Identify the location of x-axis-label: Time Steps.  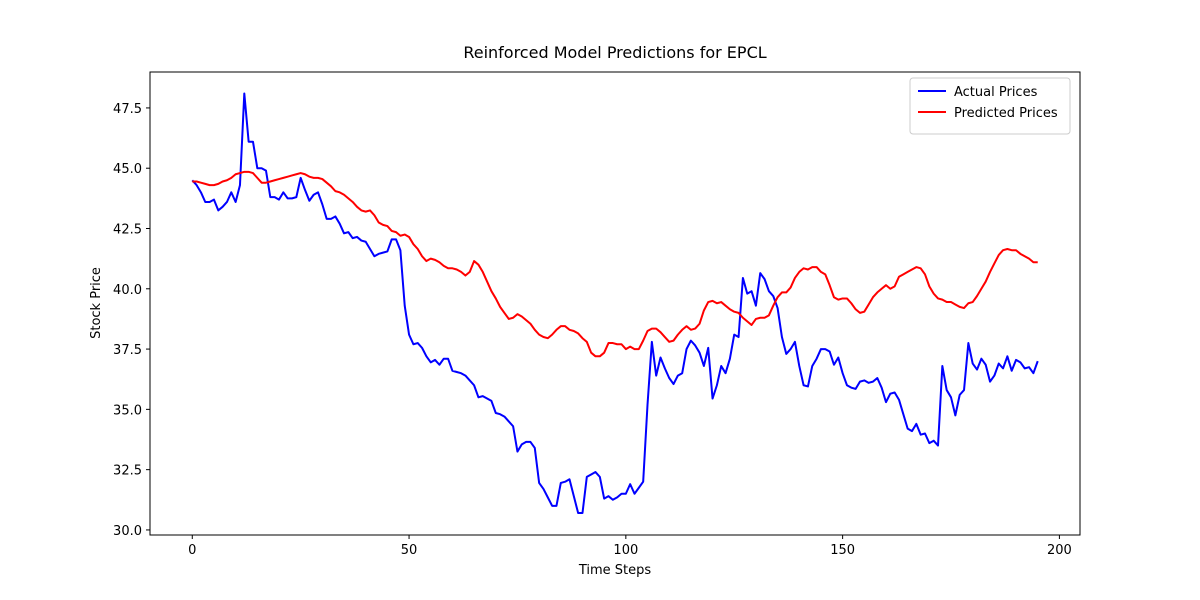
(615, 570).